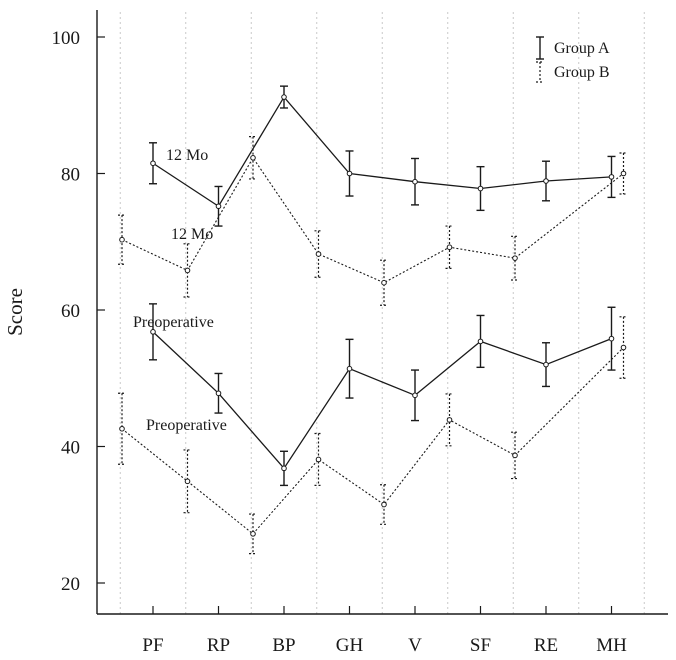 The height and width of the screenshot is (660, 676). I want to click on y-ticks: 20 40 60 80 100, so click(78, 311).